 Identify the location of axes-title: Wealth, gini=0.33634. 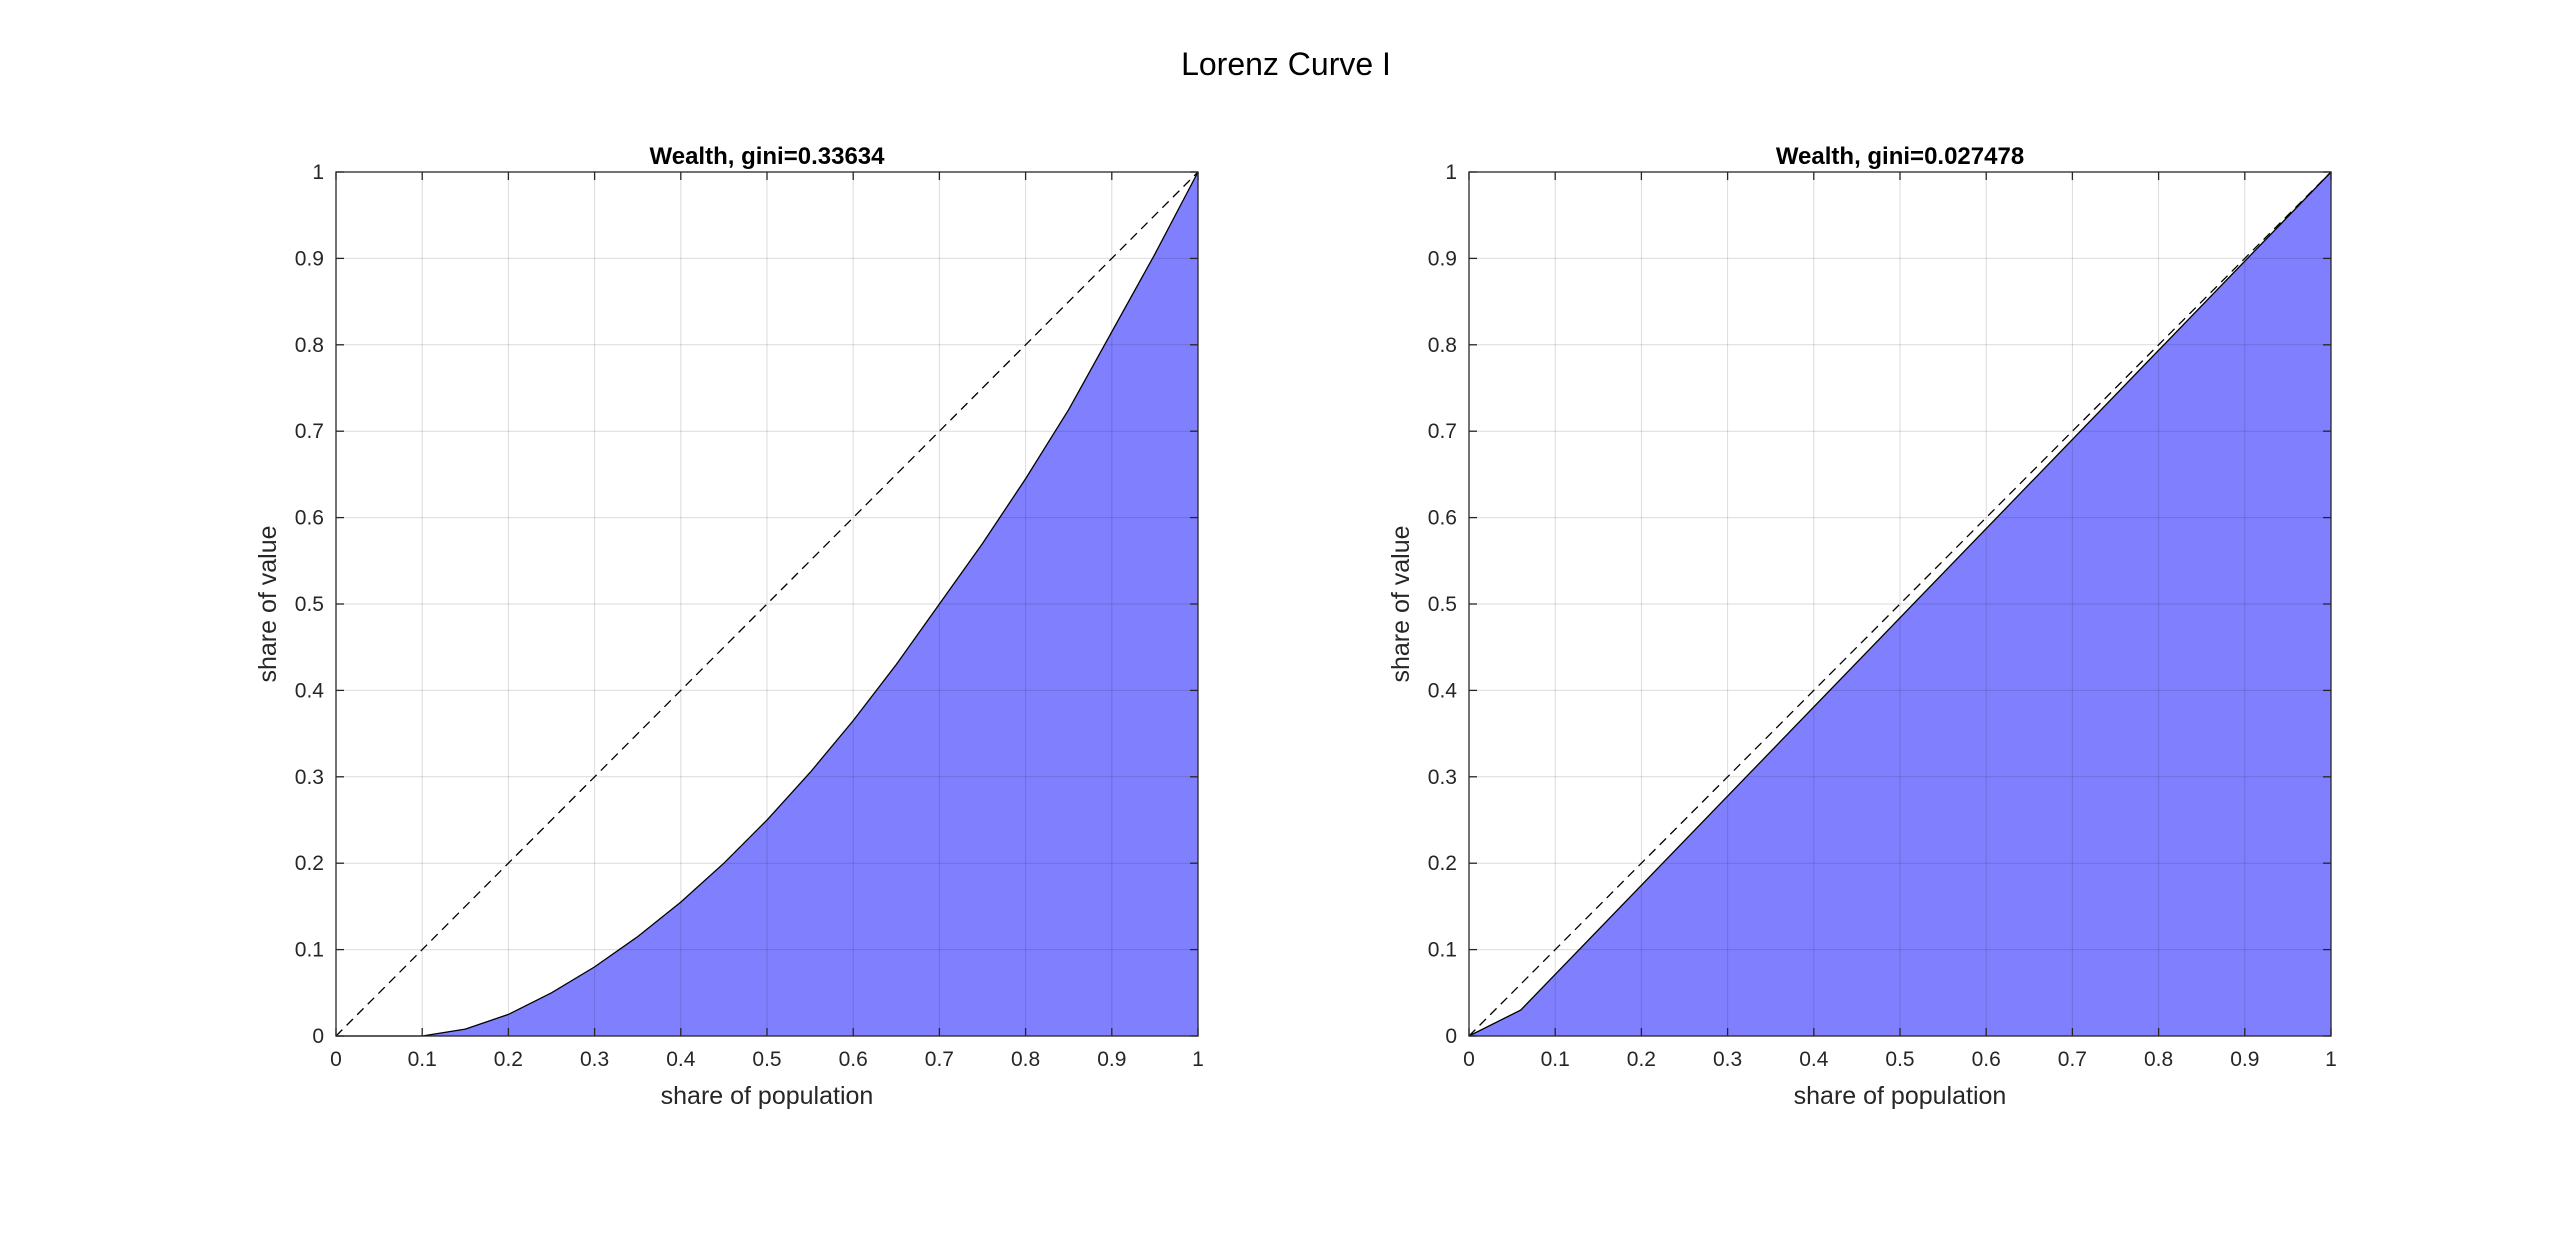
(768, 156).